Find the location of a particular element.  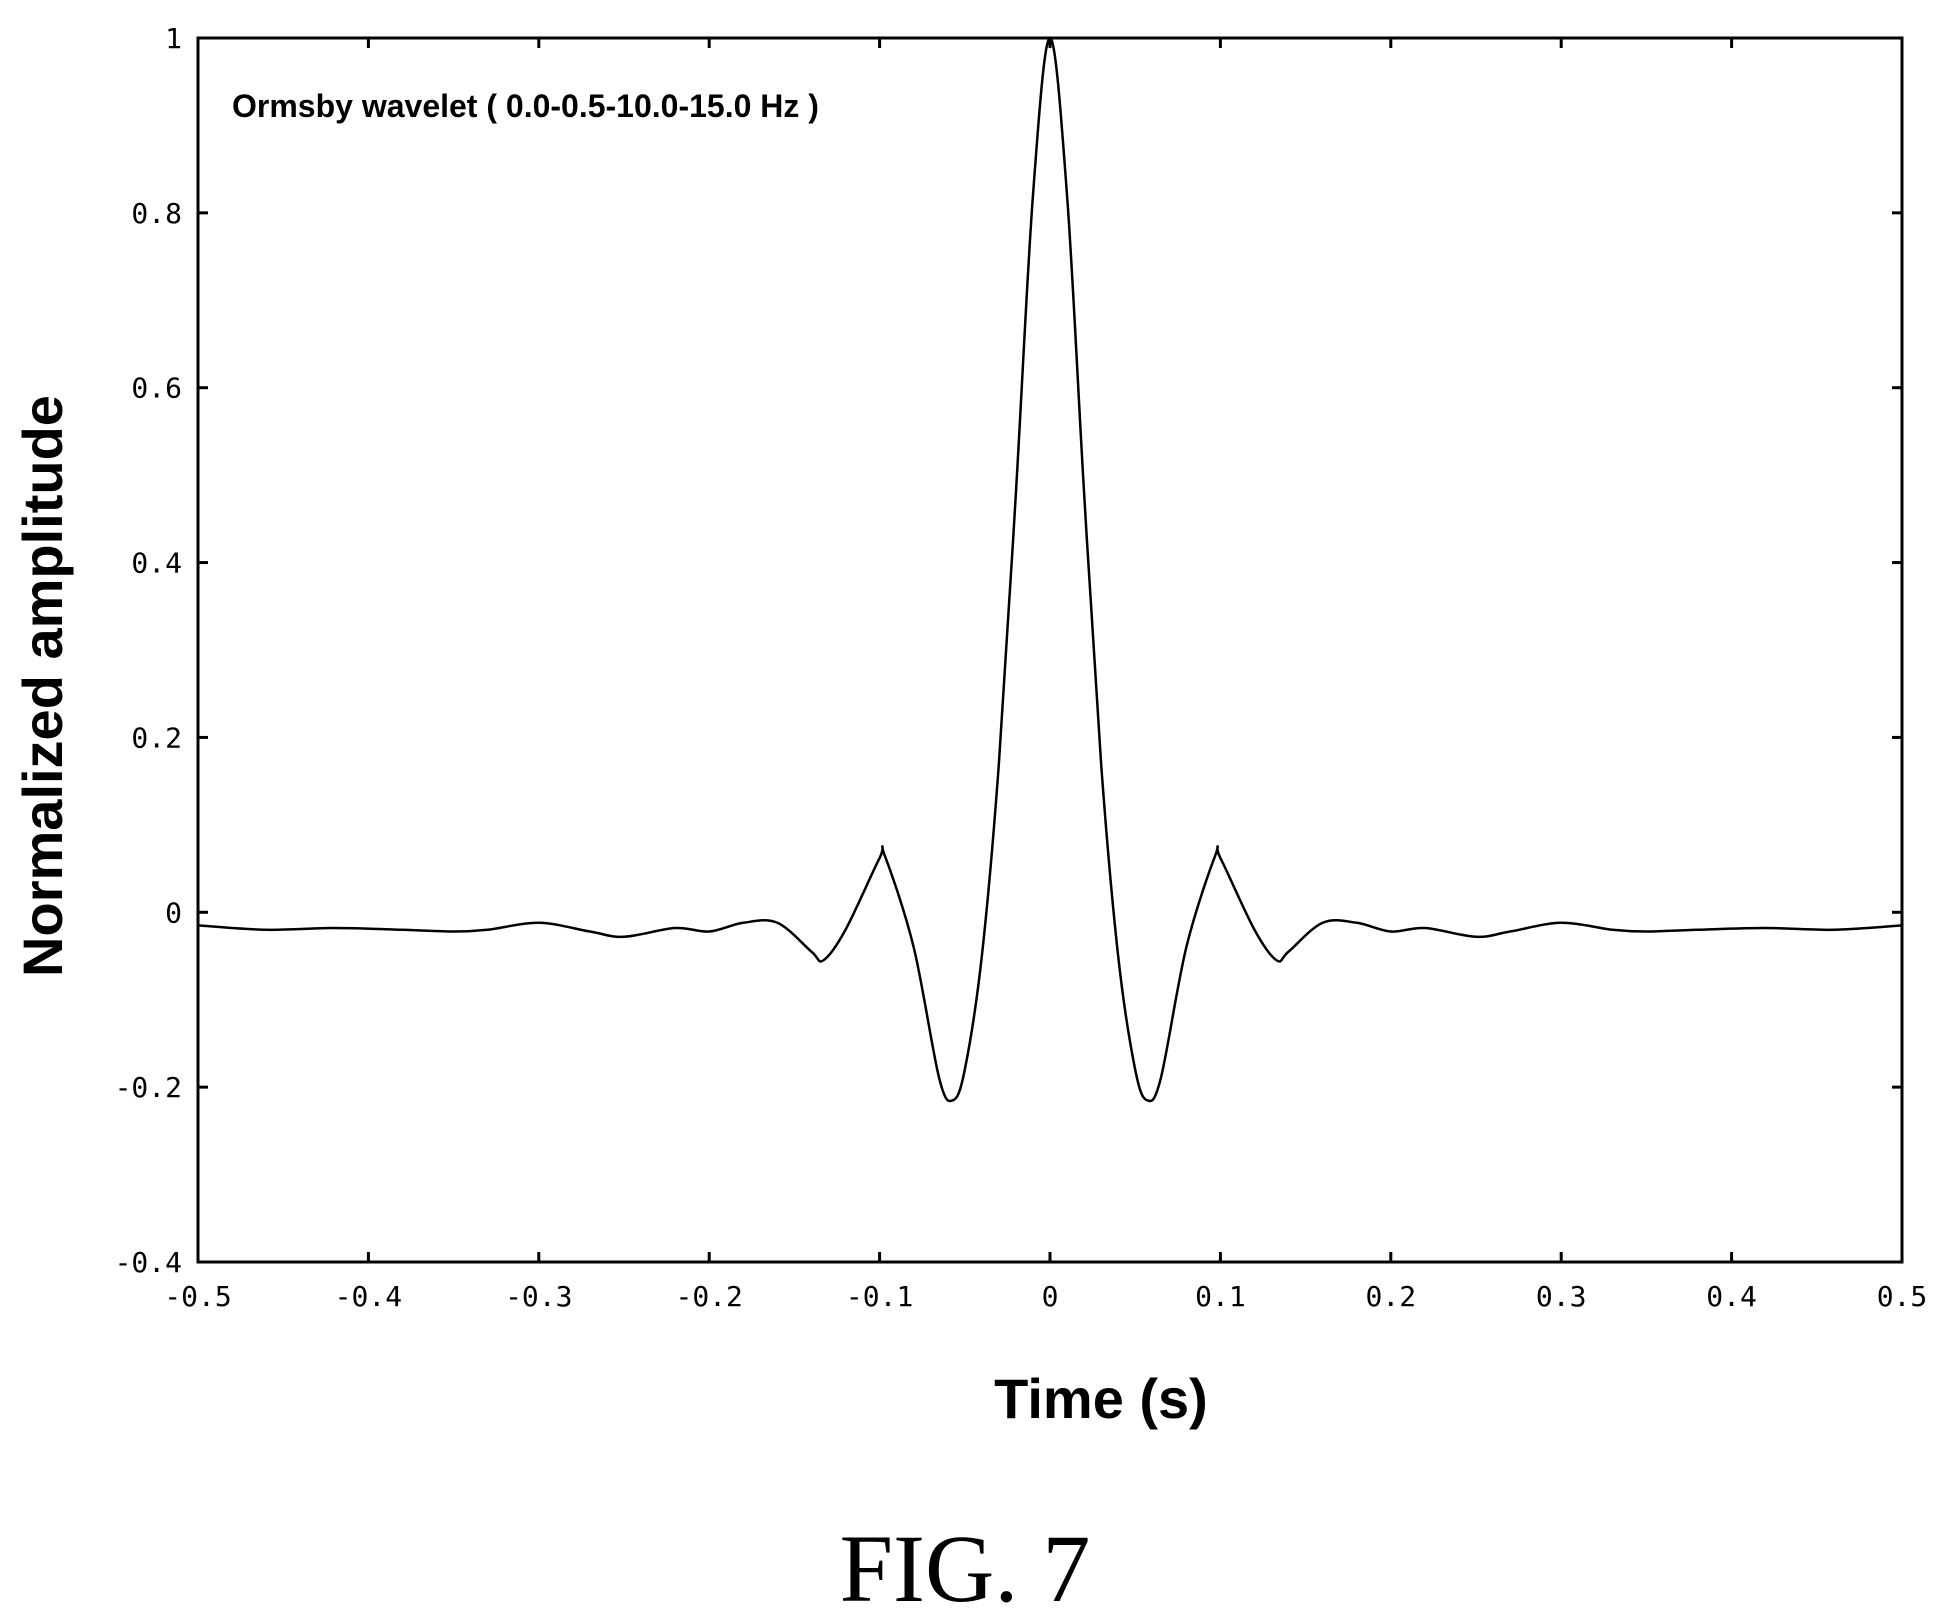

y-tick-label: 0.8 is located at coordinates (156, 213).